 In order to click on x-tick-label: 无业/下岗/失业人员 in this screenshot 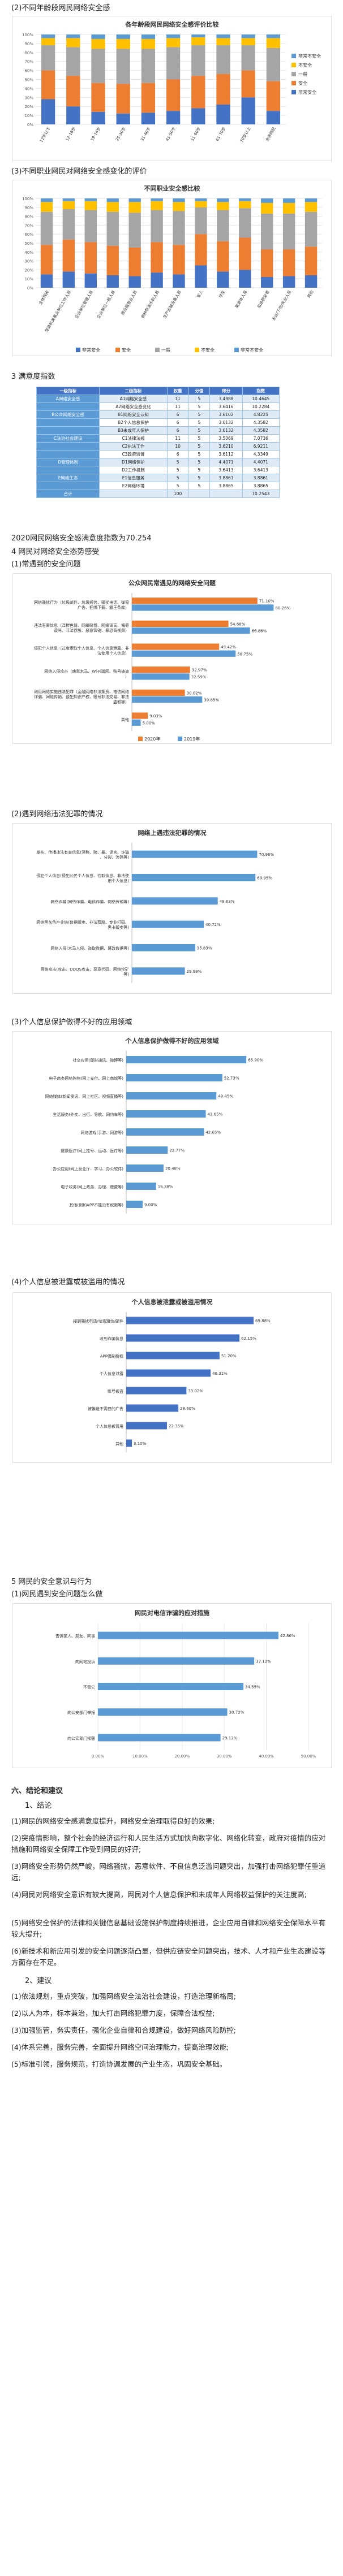, I will do `click(281, 305)`.